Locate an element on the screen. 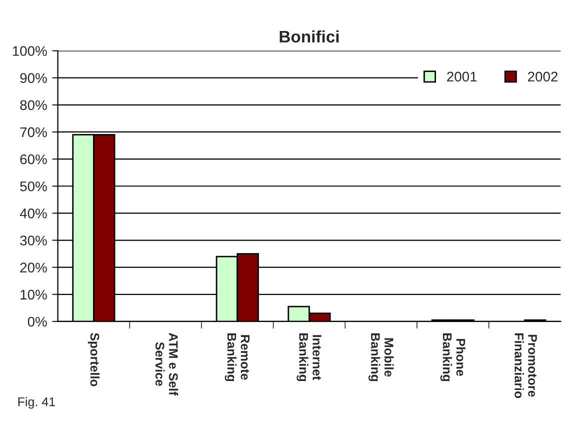 This screenshot has height=423, width=578. x-tick-label: Sportello is located at coordinates (94, 359).